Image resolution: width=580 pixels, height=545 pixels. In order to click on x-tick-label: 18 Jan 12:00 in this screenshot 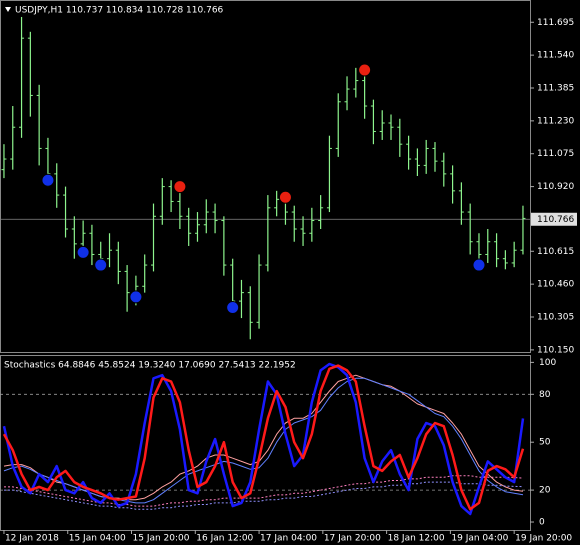, I will do `click(416, 539)`.